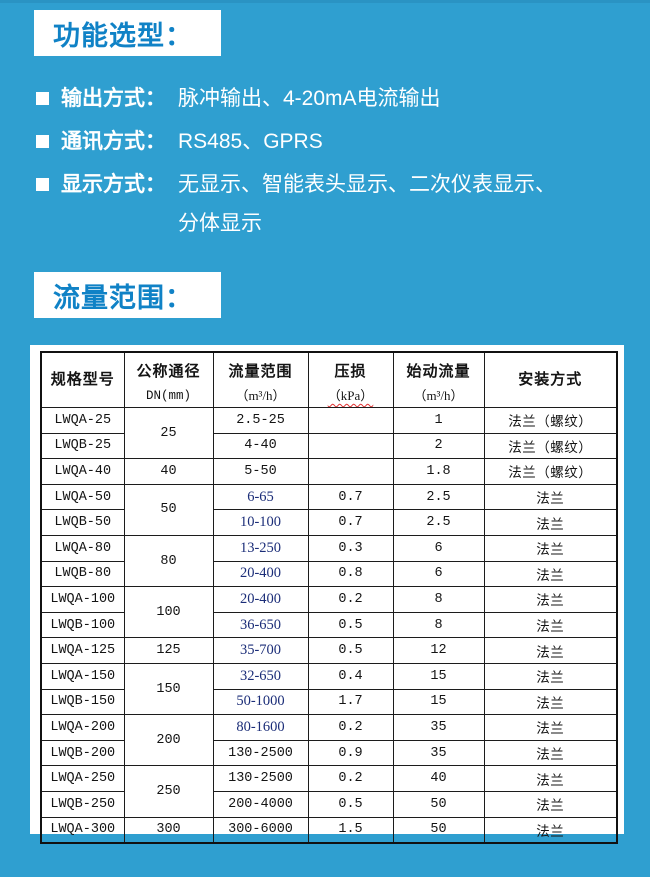 This screenshot has height=877, width=650. I want to click on cell-model: LWQA-200, so click(82, 727).